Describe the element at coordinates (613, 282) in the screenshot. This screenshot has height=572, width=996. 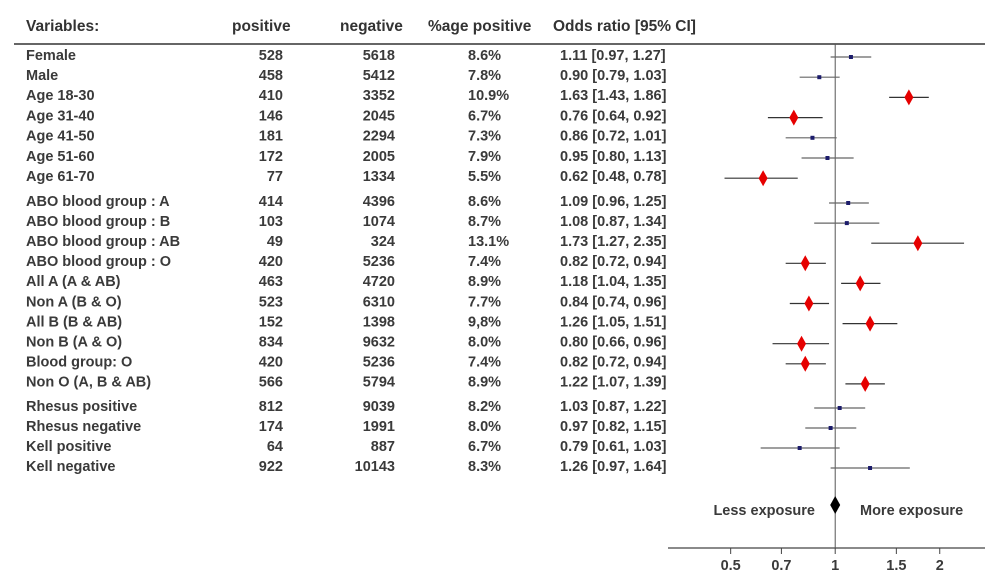
I see `odds-ratio-text: 1.18 [1.04, 1.35]` at that location.